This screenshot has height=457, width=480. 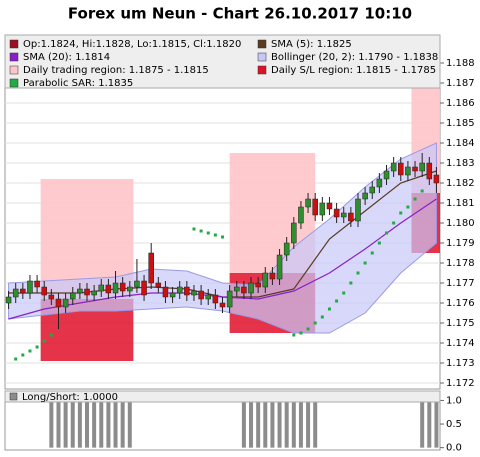 What do you see at coordinates (460, 143) in the screenshot?
I see `y-tick-label: 1.184` at bounding box center [460, 143].